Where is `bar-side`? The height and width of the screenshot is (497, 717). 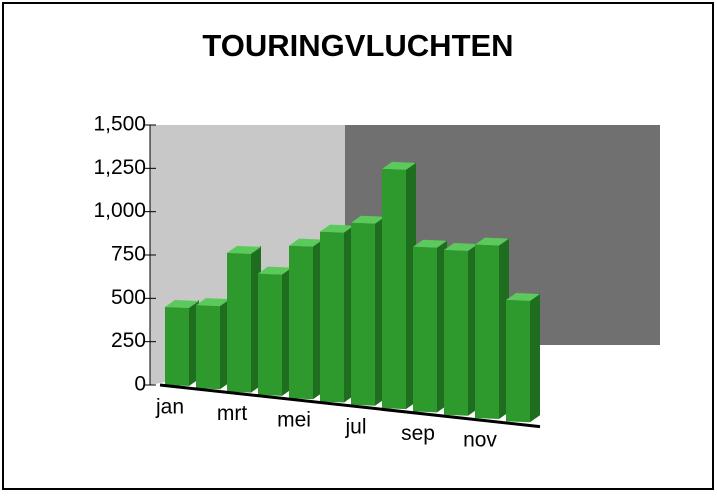 bar-side is located at coordinates (535, 357).